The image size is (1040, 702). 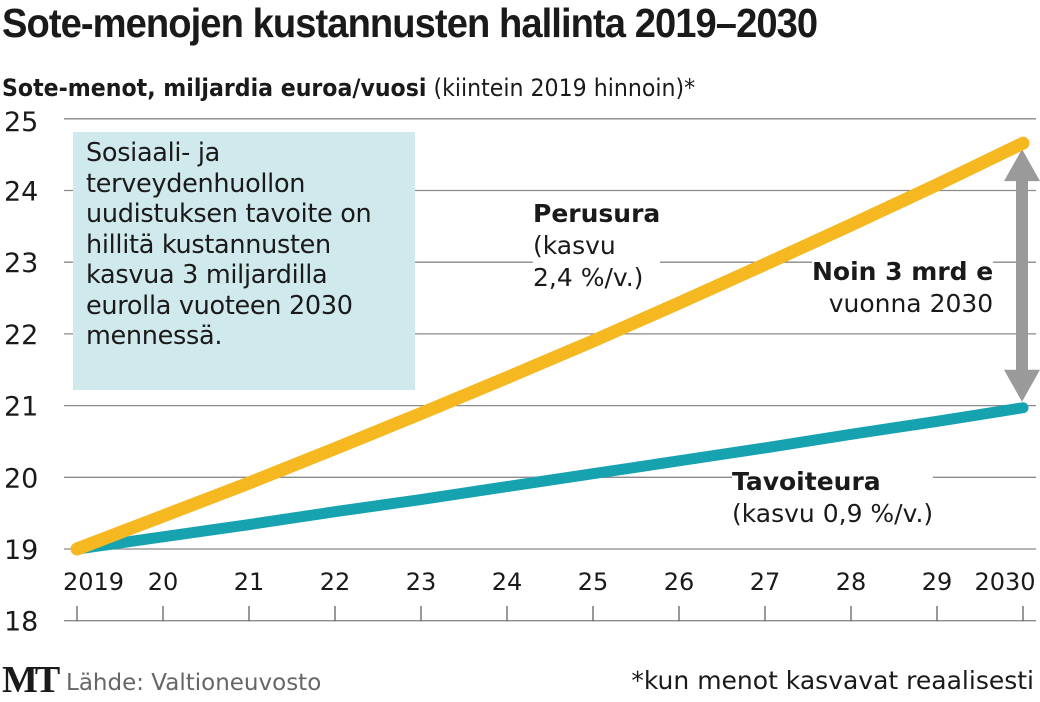 I want to click on x-tick-label: 20, so click(x=163, y=582).